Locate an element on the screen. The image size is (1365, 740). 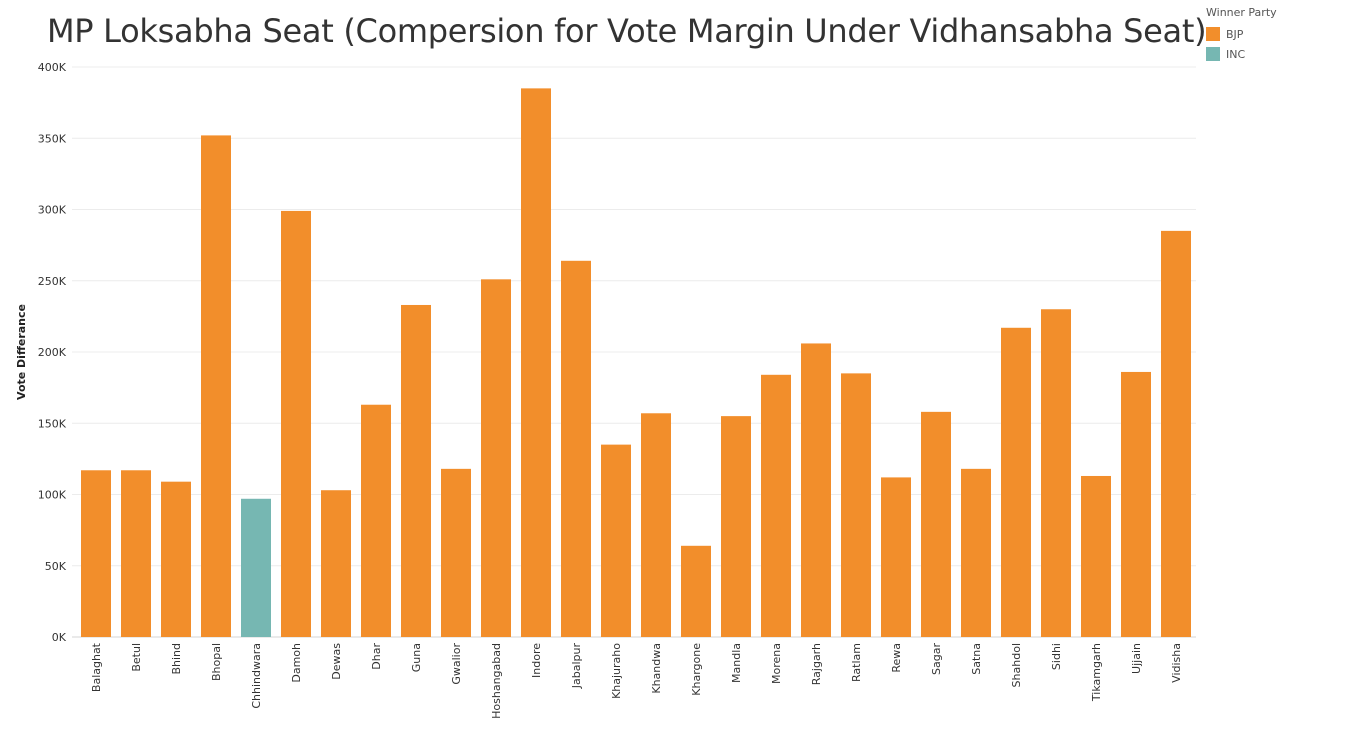
y-tick-label: 0K is located at coordinates (59, 637).